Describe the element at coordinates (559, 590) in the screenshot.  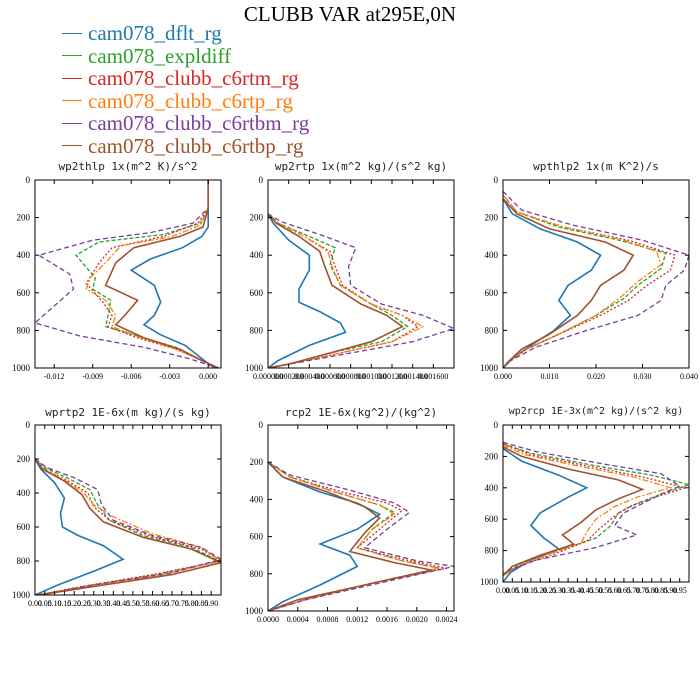
I see `x-tick-label: 0.30` at that location.